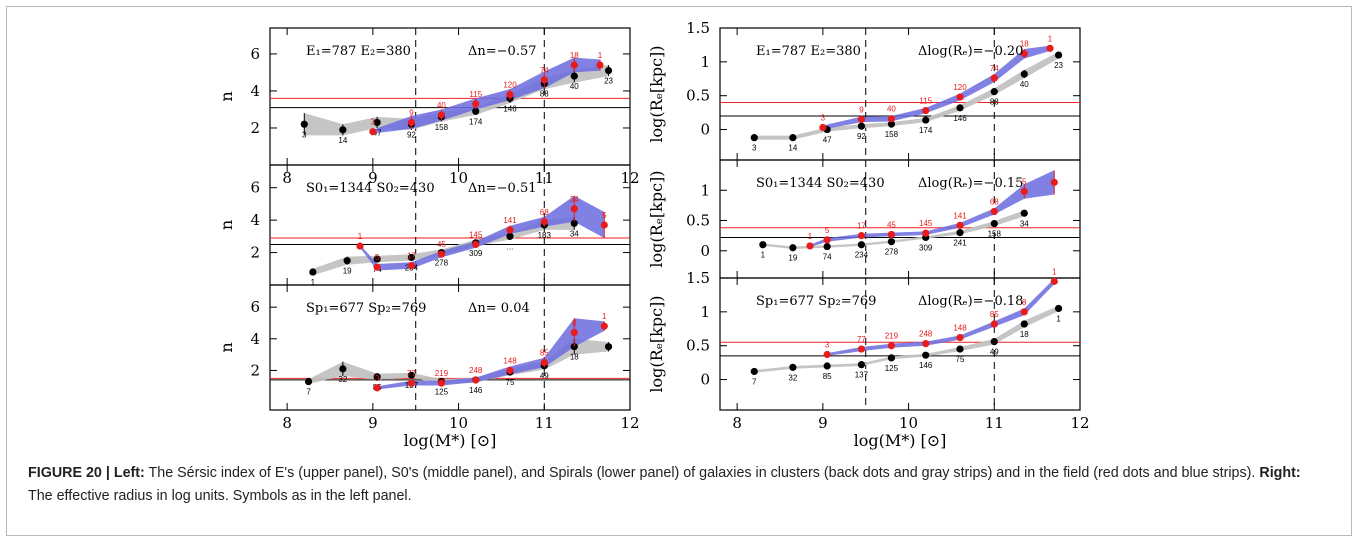 The height and width of the screenshot is (542, 1360). What do you see at coordinates (545, 235) in the screenshot?
I see `cluster-count-label: 183` at bounding box center [545, 235].